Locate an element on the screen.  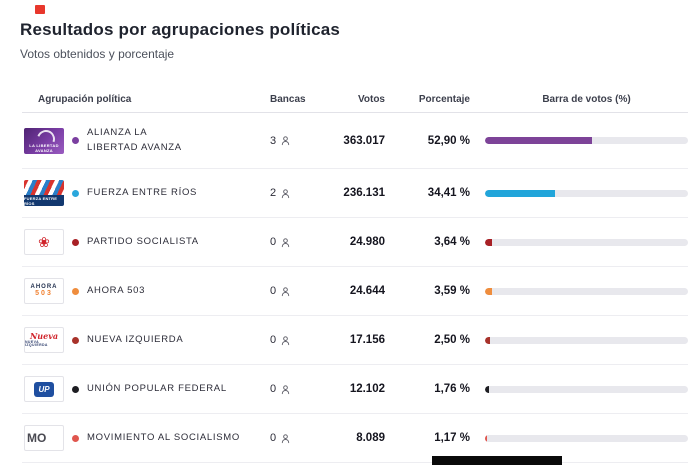
party-name: MOVIMIENTO AL SOCIALISMO is located at coordinates (163, 437).